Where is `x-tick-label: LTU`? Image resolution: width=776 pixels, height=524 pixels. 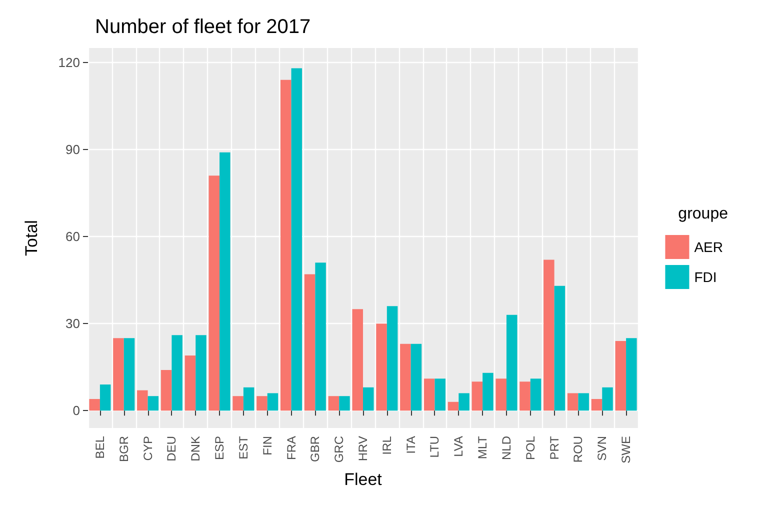 x-tick-label: LTU is located at coordinates (435, 447).